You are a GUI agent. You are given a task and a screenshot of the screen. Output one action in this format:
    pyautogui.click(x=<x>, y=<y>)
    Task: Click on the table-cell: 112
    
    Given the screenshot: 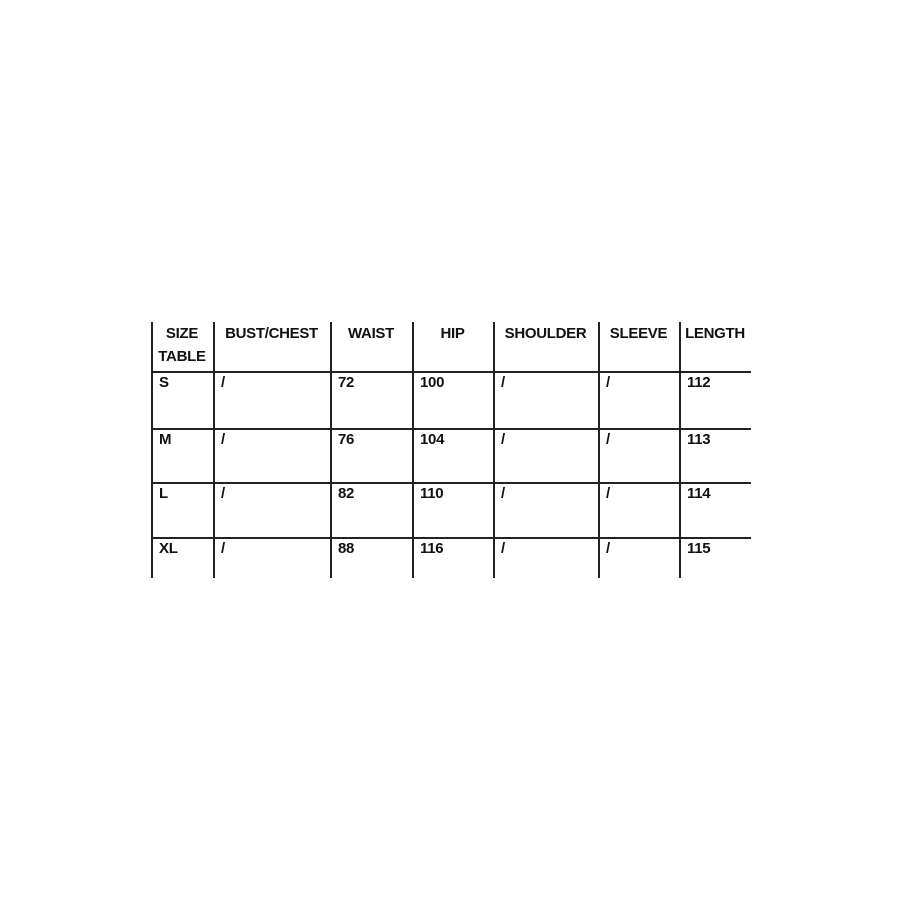 What is the action you would take?
    pyautogui.click(x=699, y=382)
    